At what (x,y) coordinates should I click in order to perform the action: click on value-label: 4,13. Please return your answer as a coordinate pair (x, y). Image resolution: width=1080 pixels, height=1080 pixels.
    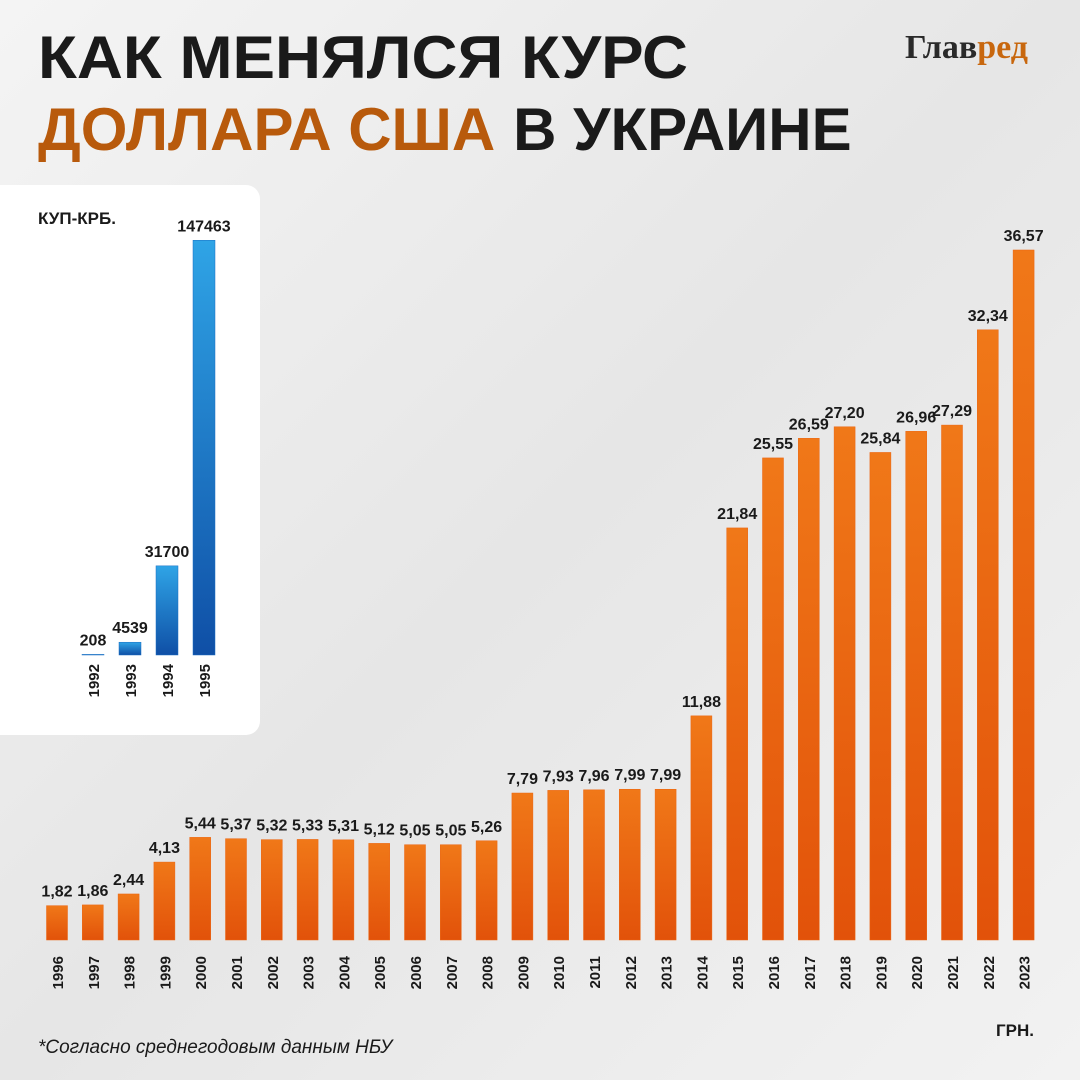
    Looking at the image, I should click on (164, 848).